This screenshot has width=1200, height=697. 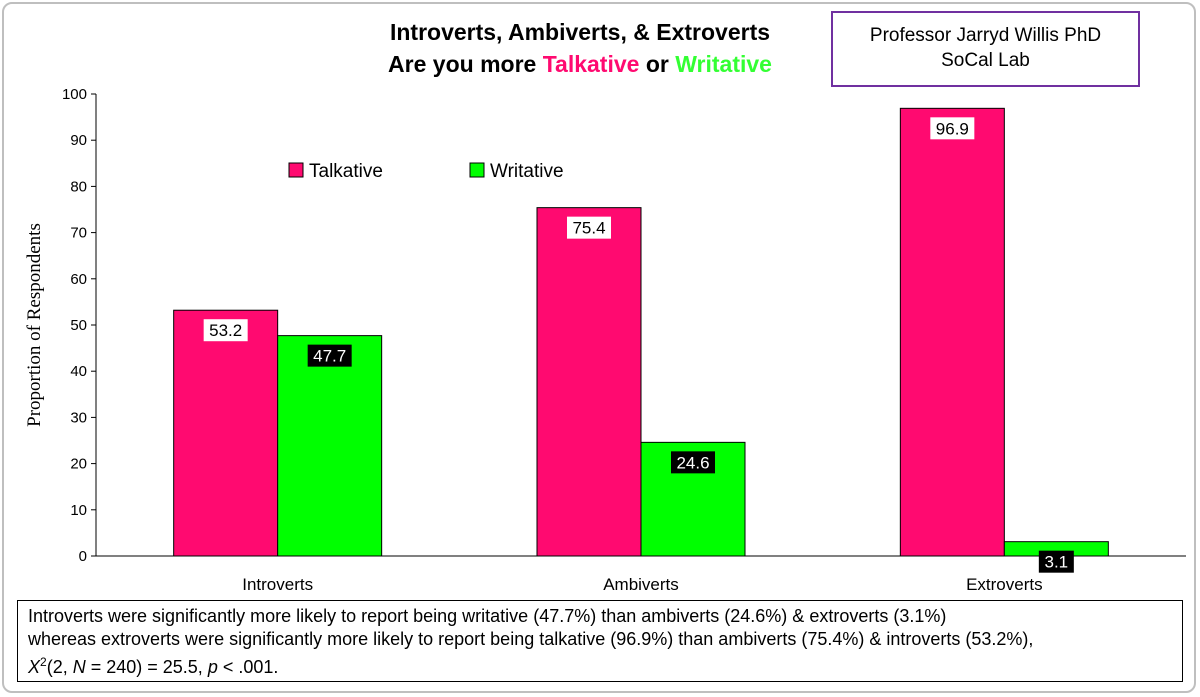 What do you see at coordinates (985, 60) in the screenshot?
I see `credit-lab: SoCal Lab` at bounding box center [985, 60].